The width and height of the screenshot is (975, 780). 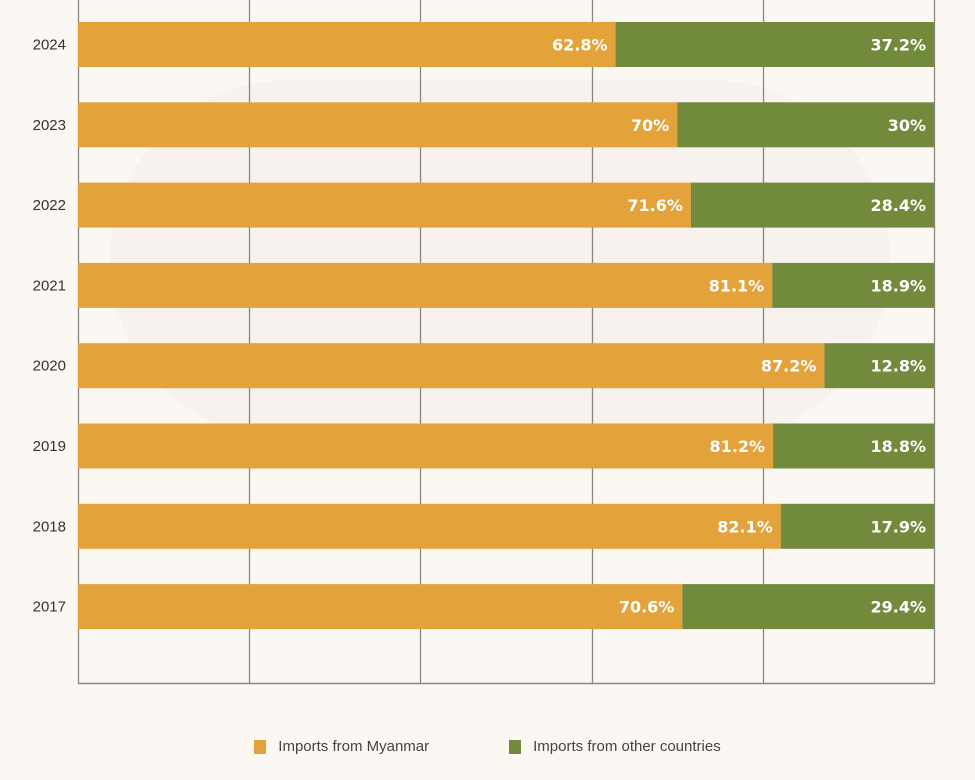 I want to click on value-label-myanmar: 81.2%, so click(x=738, y=446).